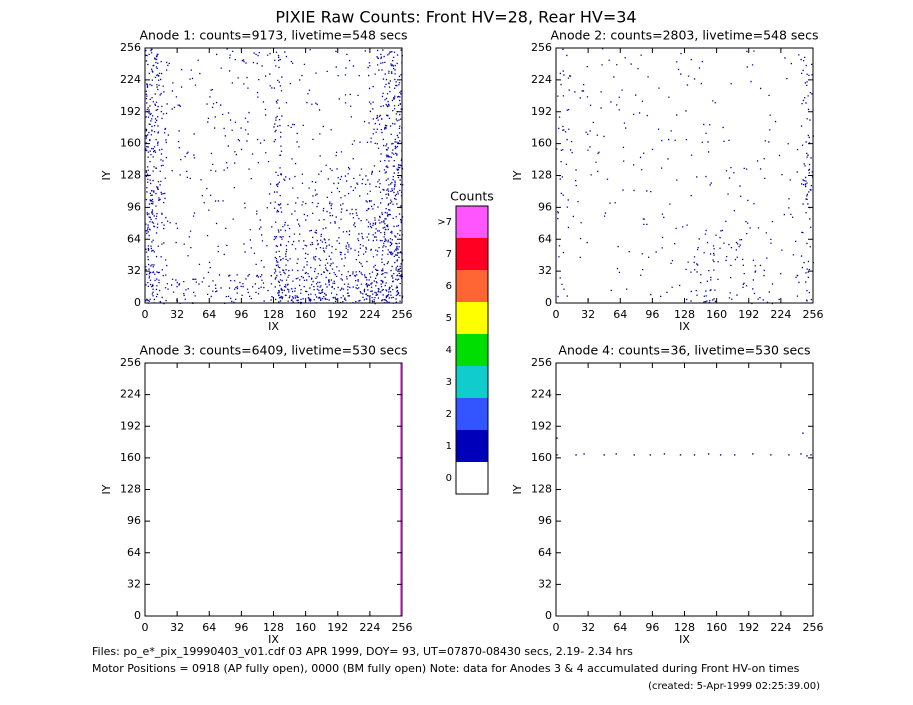 This screenshot has height=705, width=913. I want to click on colorbar-title: Counts, so click(472, 196).